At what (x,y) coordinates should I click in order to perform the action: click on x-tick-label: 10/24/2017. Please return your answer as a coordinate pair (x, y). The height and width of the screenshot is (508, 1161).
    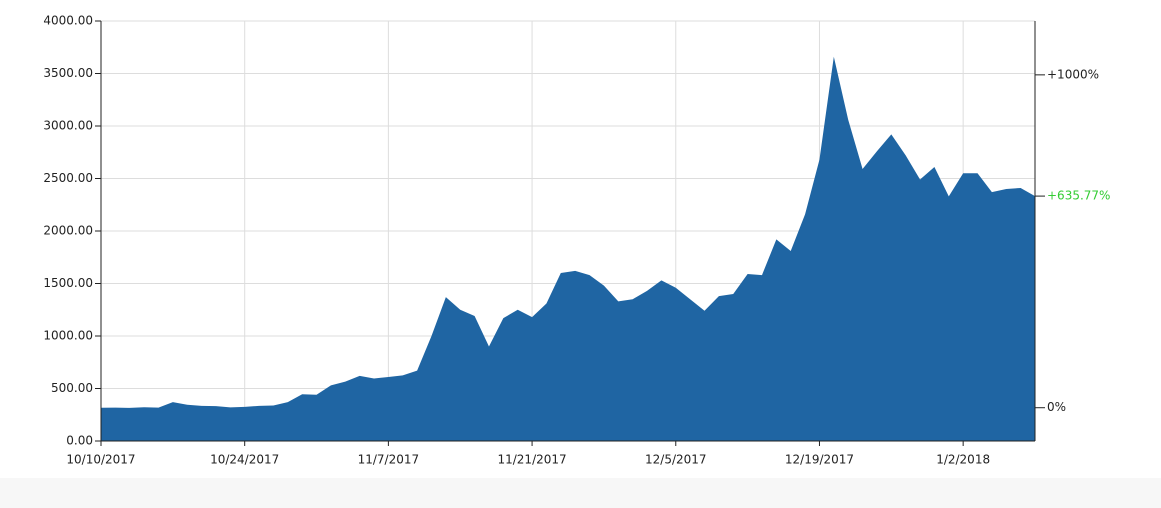
    Looking at the image, I should click on (244, 460).